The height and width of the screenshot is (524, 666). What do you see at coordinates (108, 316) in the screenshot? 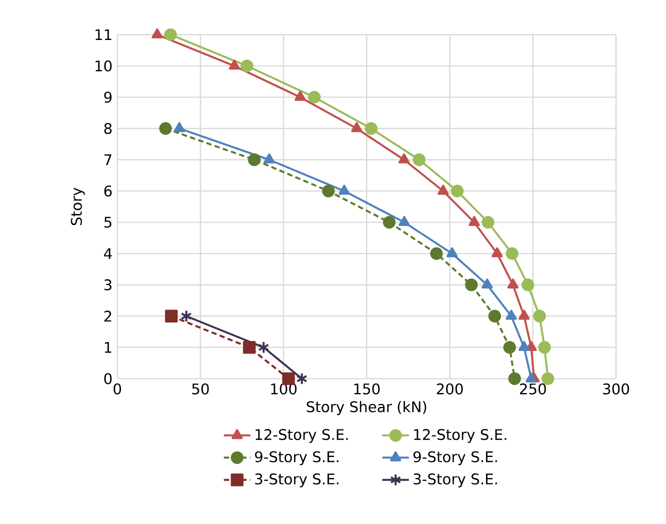
I see `y-tick-label: 2` at bounding box center [108, 316].